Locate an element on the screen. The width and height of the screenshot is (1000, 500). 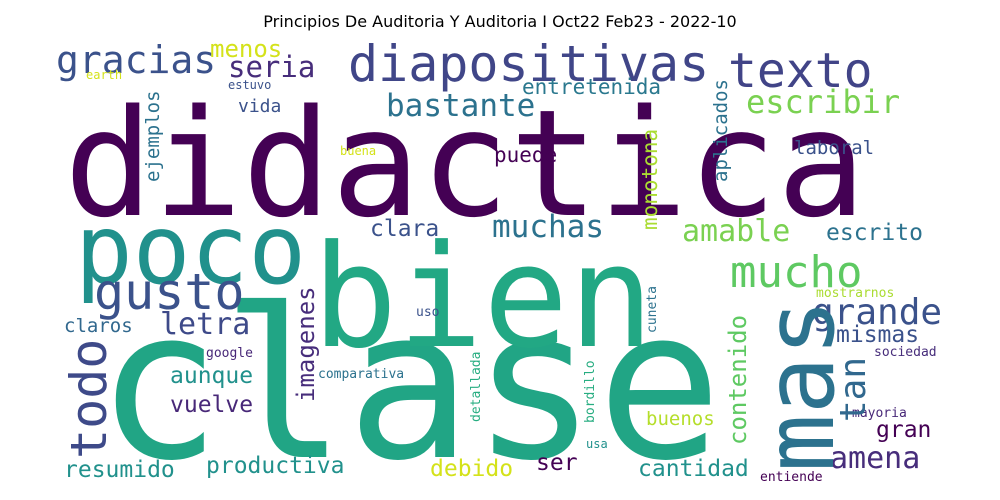
word-mismas: mismas is located at coordinates (878, 335).